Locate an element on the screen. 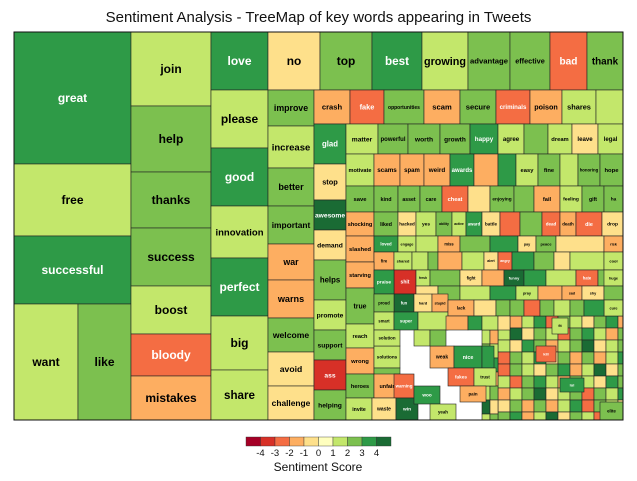 This screenshot has width=637, height=481. tile-demand is located at coordinates (330, 245).